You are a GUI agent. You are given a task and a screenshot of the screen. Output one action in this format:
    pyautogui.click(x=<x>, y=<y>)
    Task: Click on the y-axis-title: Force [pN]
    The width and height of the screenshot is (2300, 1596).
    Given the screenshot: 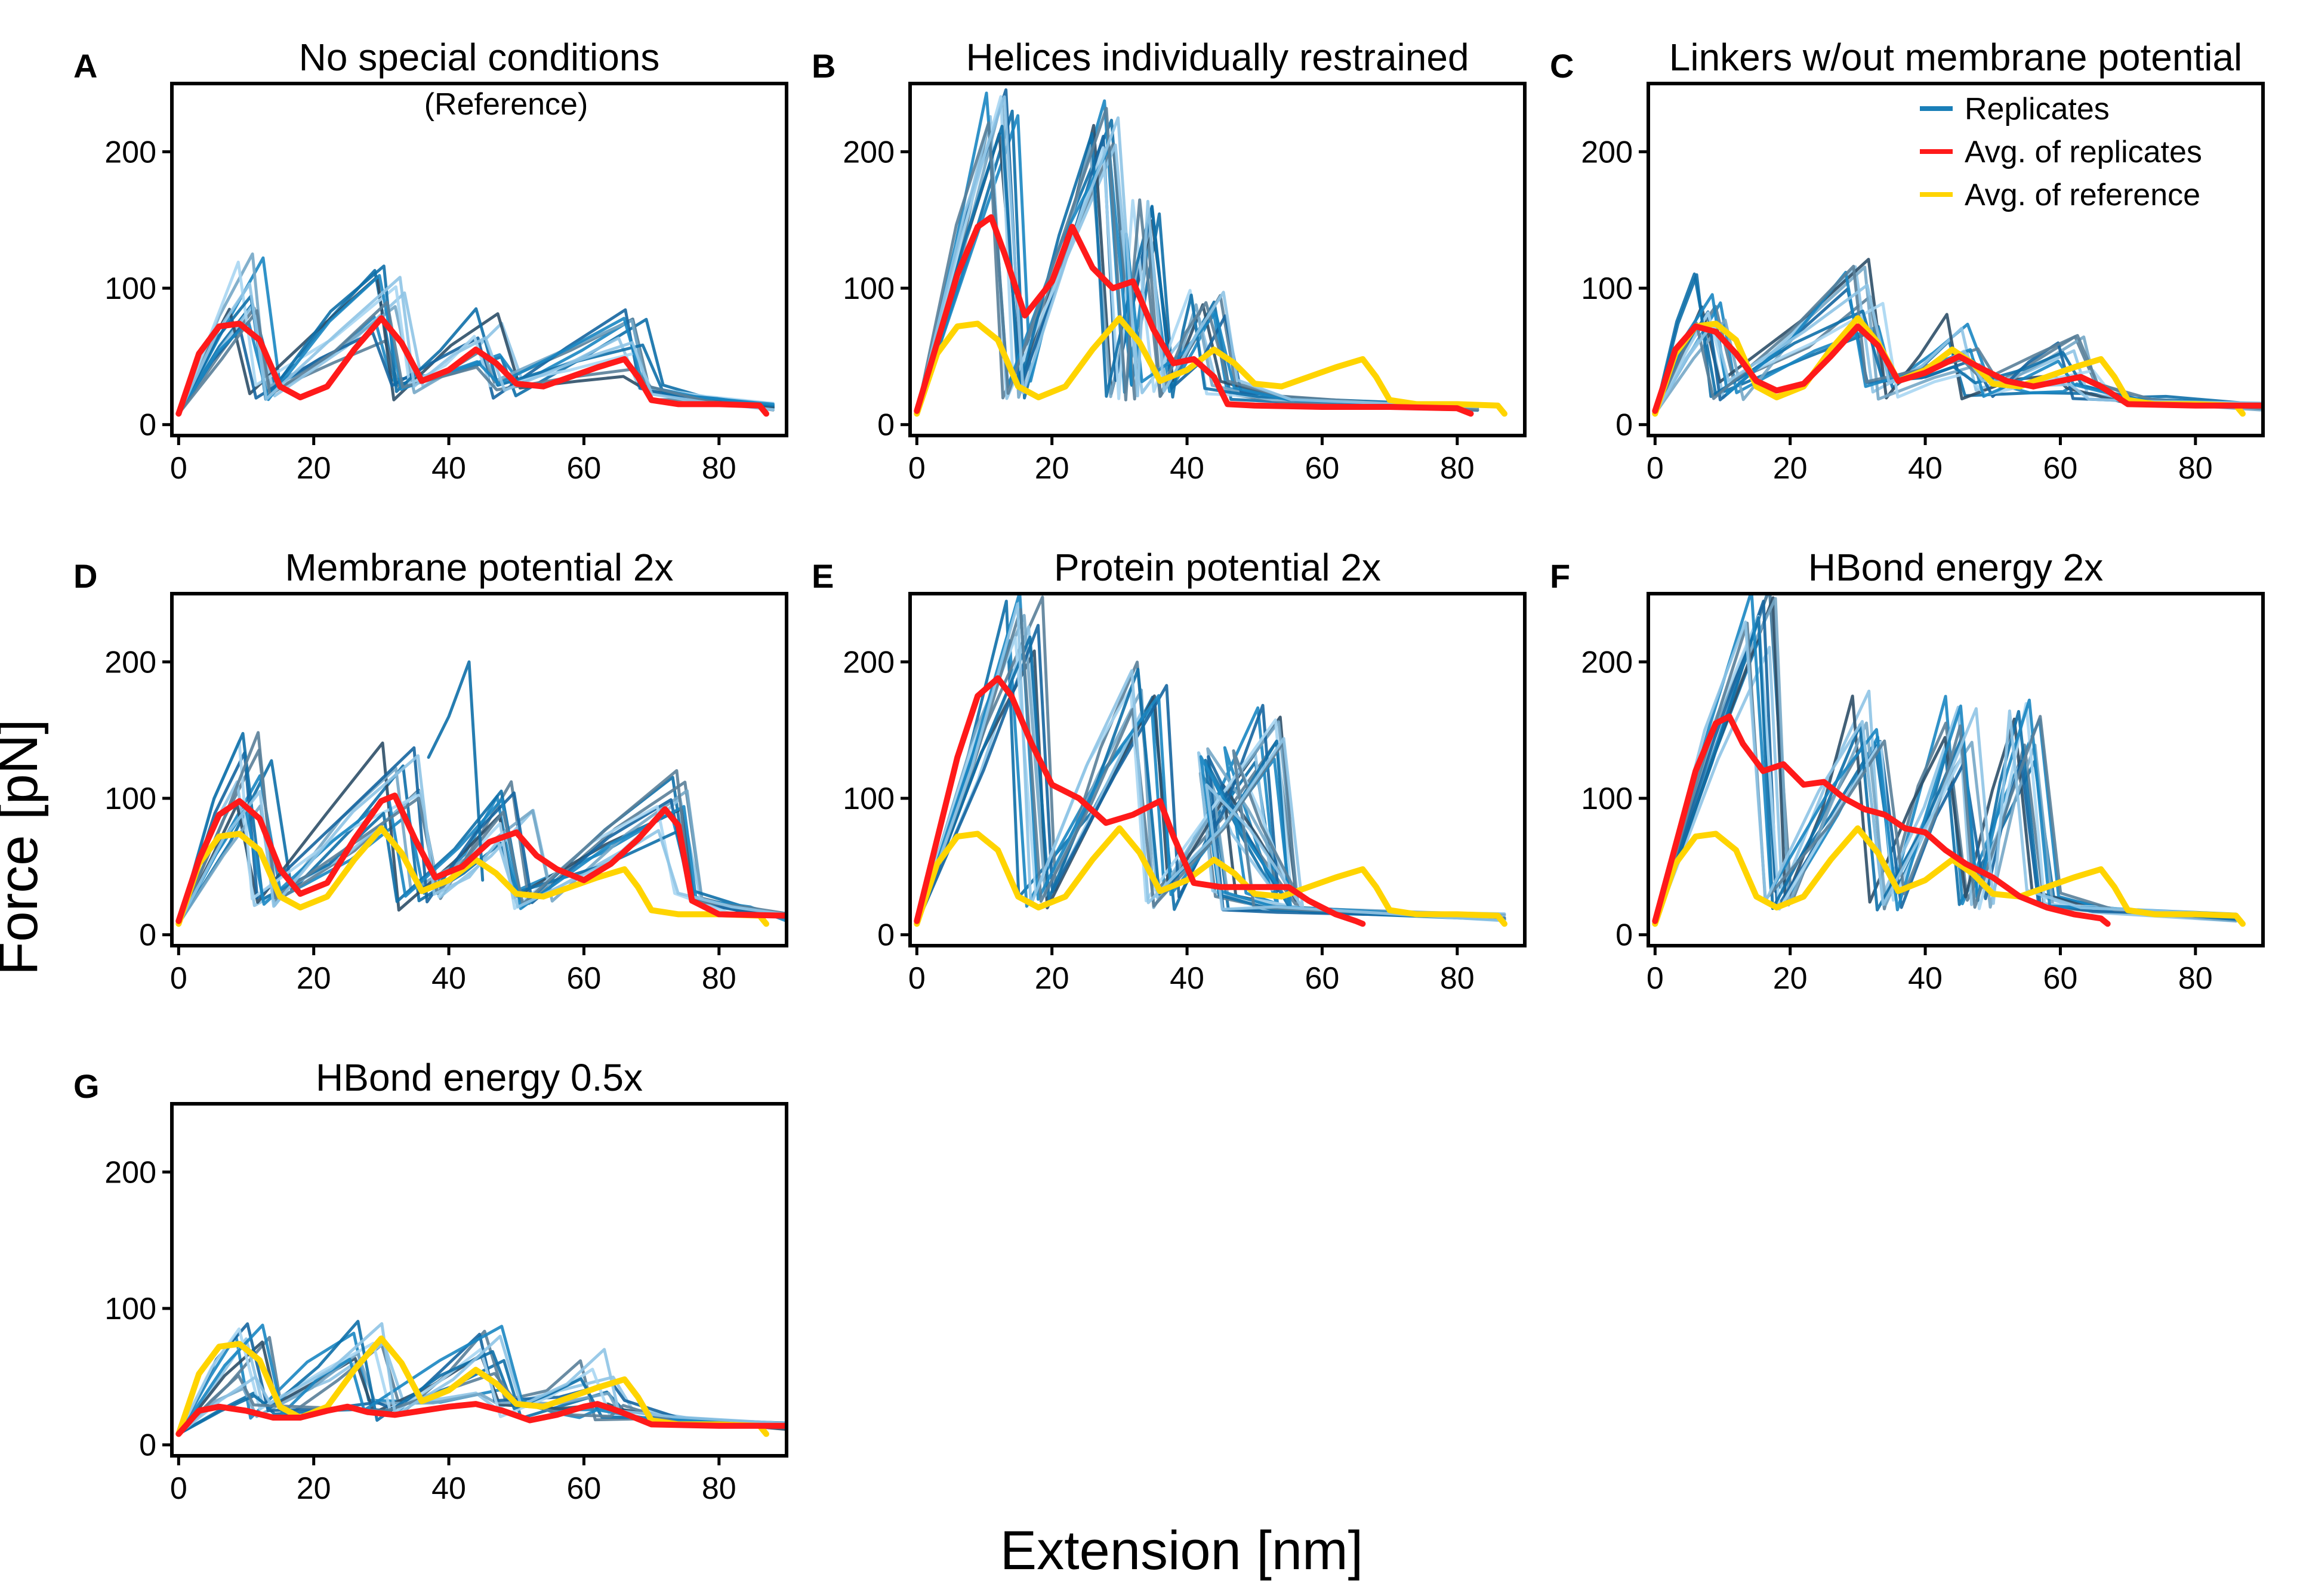 What is the action you would take?
    pyautogui.click(x=25, y=847)
    